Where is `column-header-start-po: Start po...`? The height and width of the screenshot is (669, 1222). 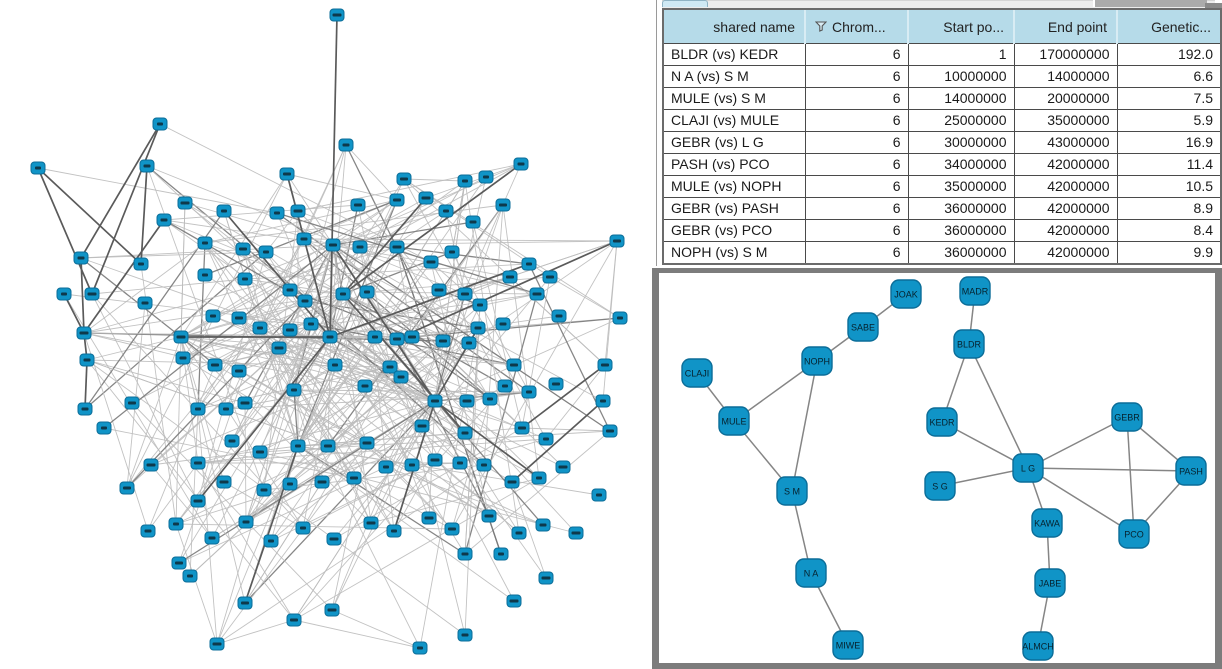 column-header-start-po: Start po... is located at coordinates (961, 27).